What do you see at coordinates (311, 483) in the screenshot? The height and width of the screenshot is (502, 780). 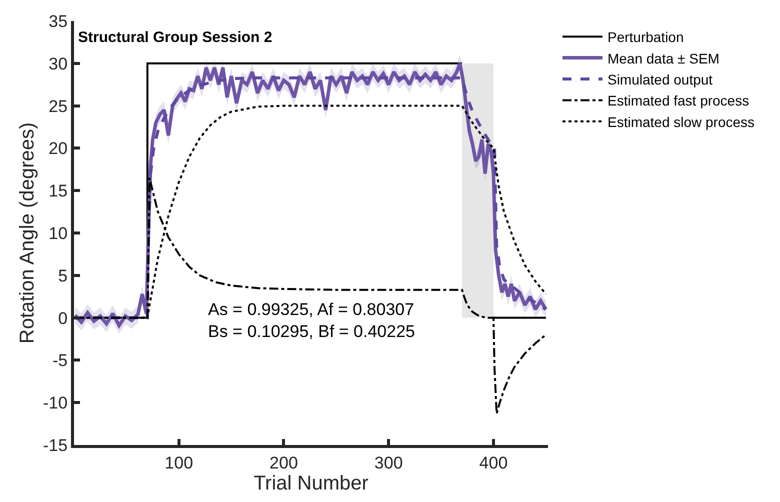 I see `x-axis-title: Trial Number` at bounding box center [311, 483].